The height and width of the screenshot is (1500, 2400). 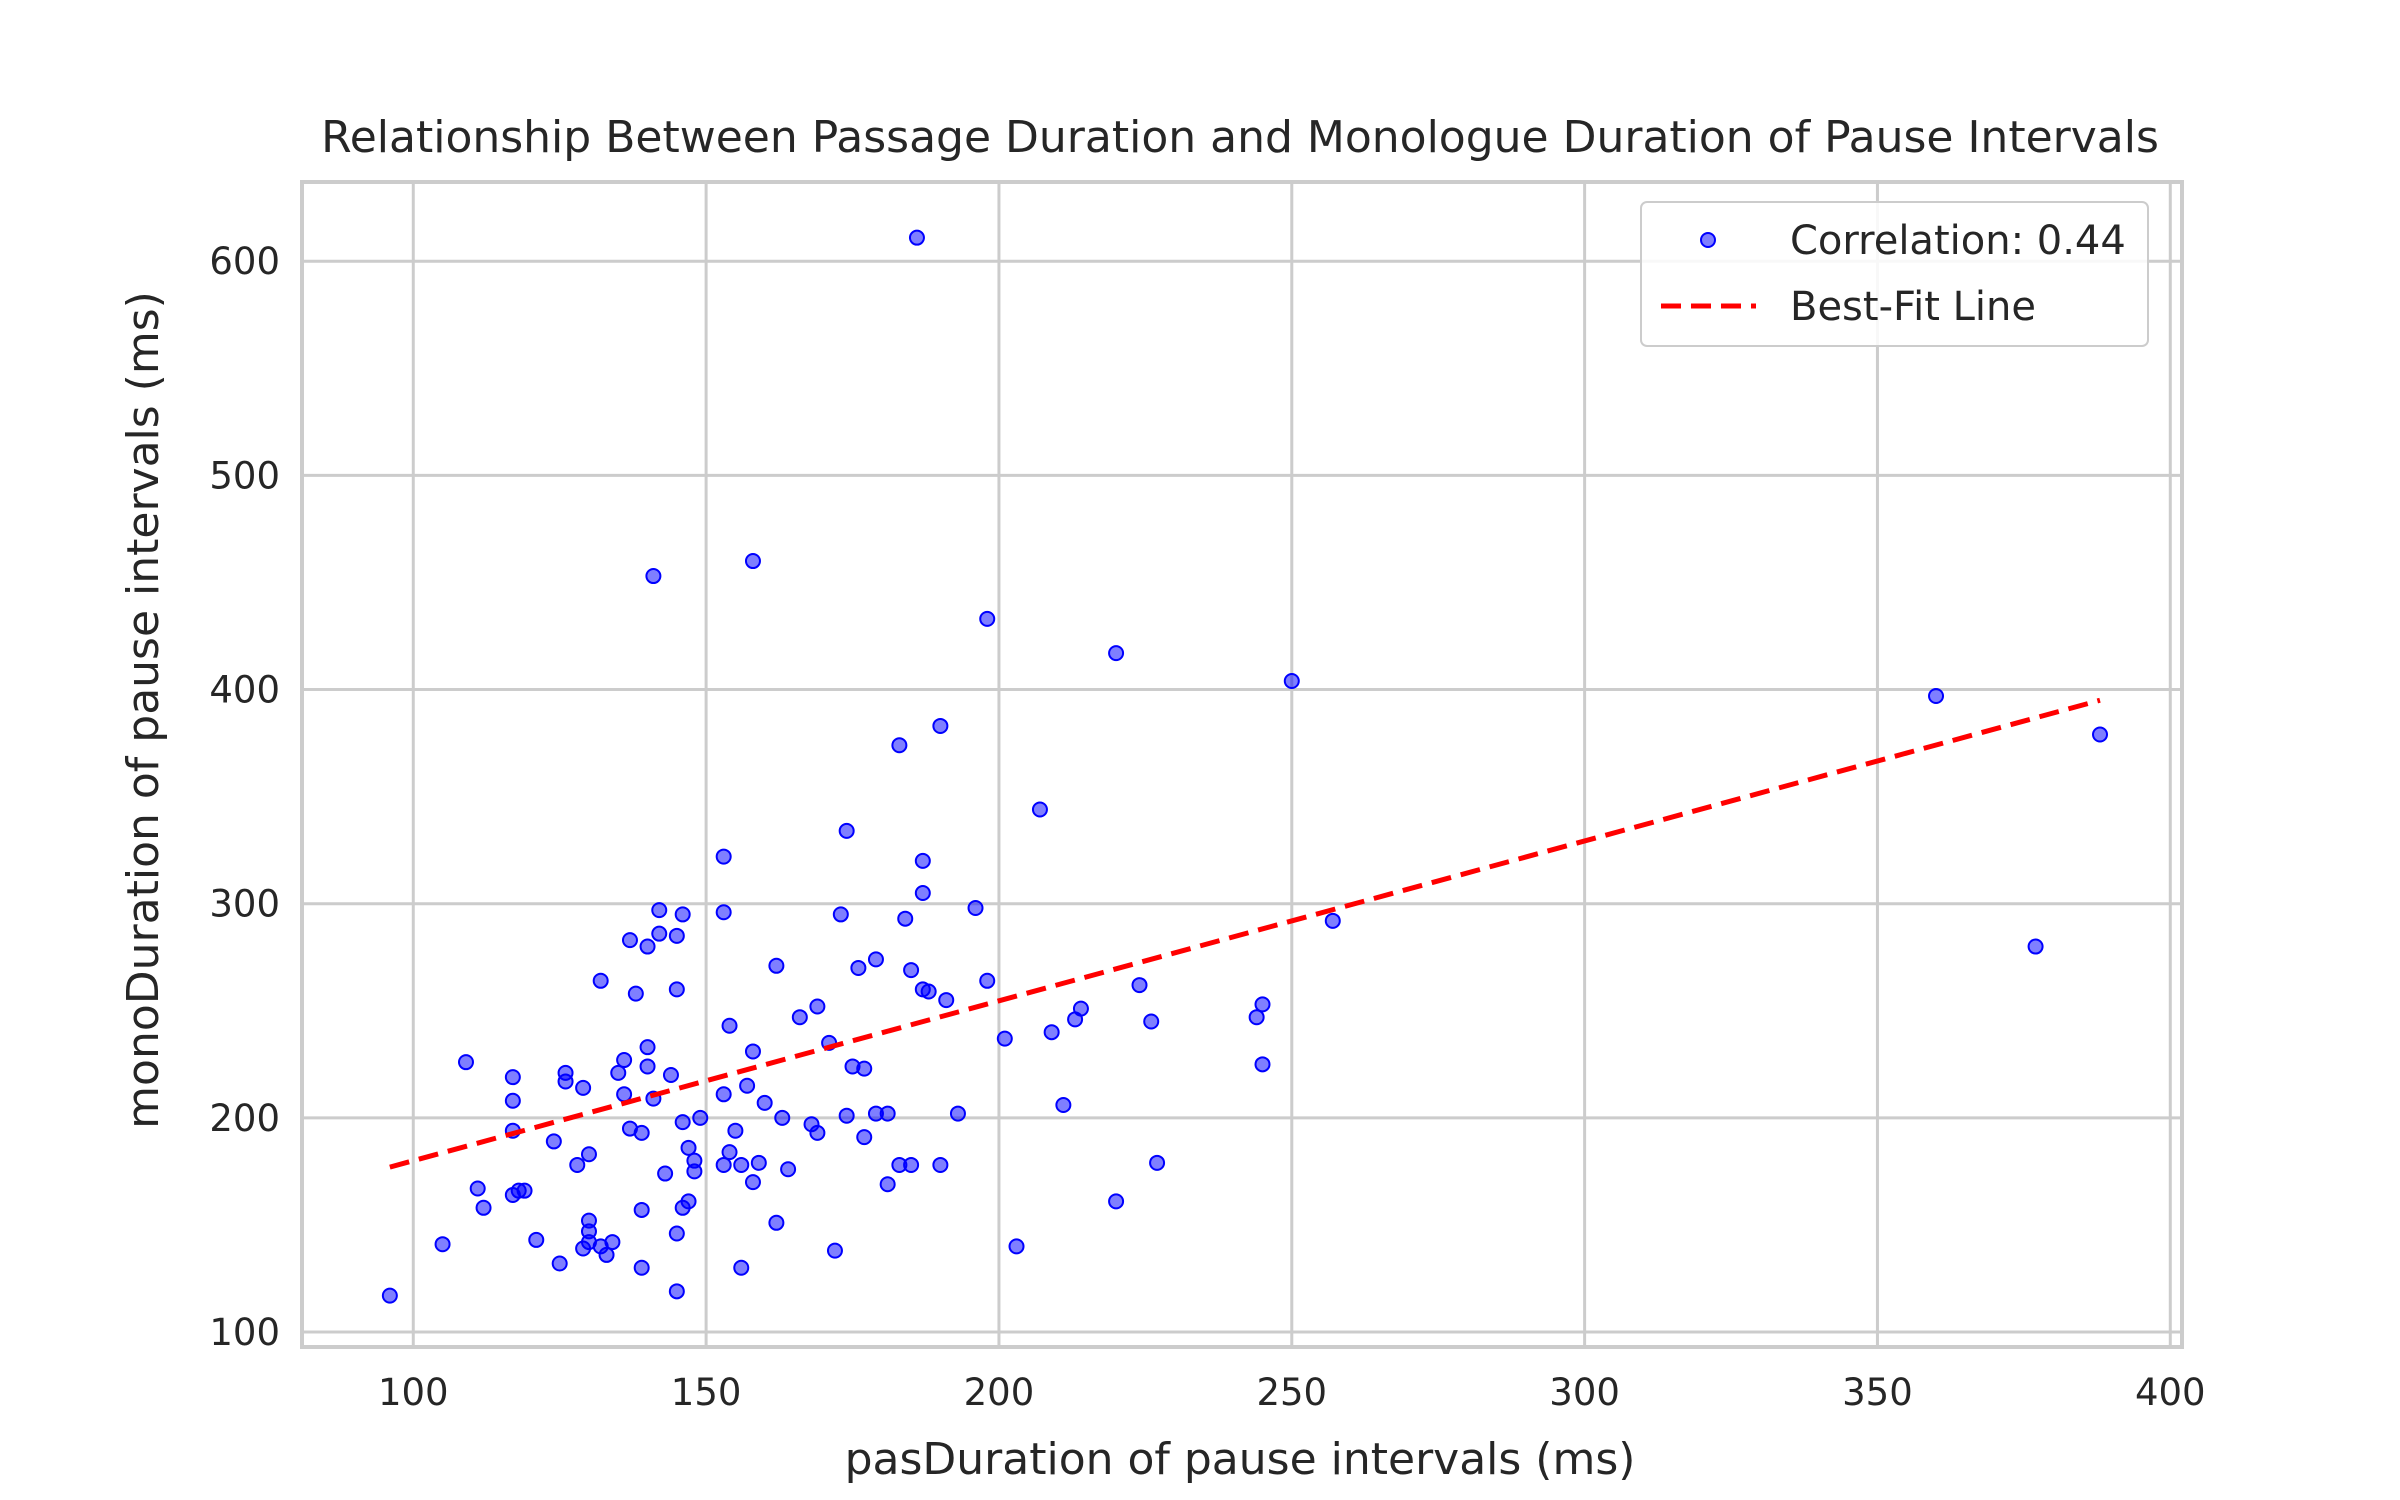 I want to click on y-tick-label: 500, so click(x=244, y=475).